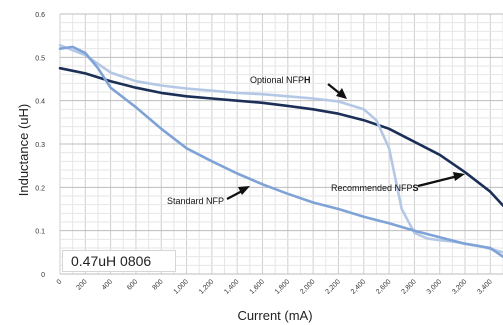  Describe the element at coordinates (434, 286) in the screenshot. I see `x-tick-label: 3,000` at that location.